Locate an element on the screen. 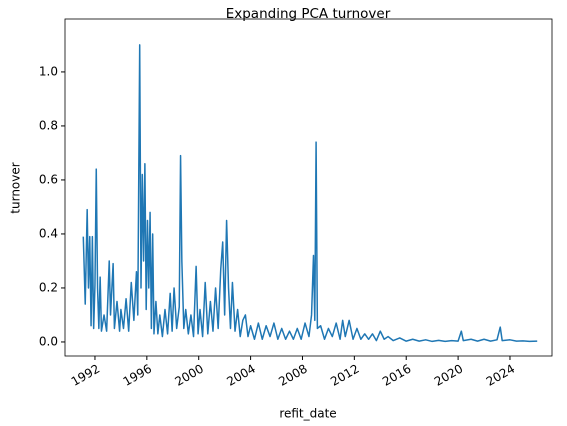  x-tick-label: 2024 is located at coordinates (500, 375).